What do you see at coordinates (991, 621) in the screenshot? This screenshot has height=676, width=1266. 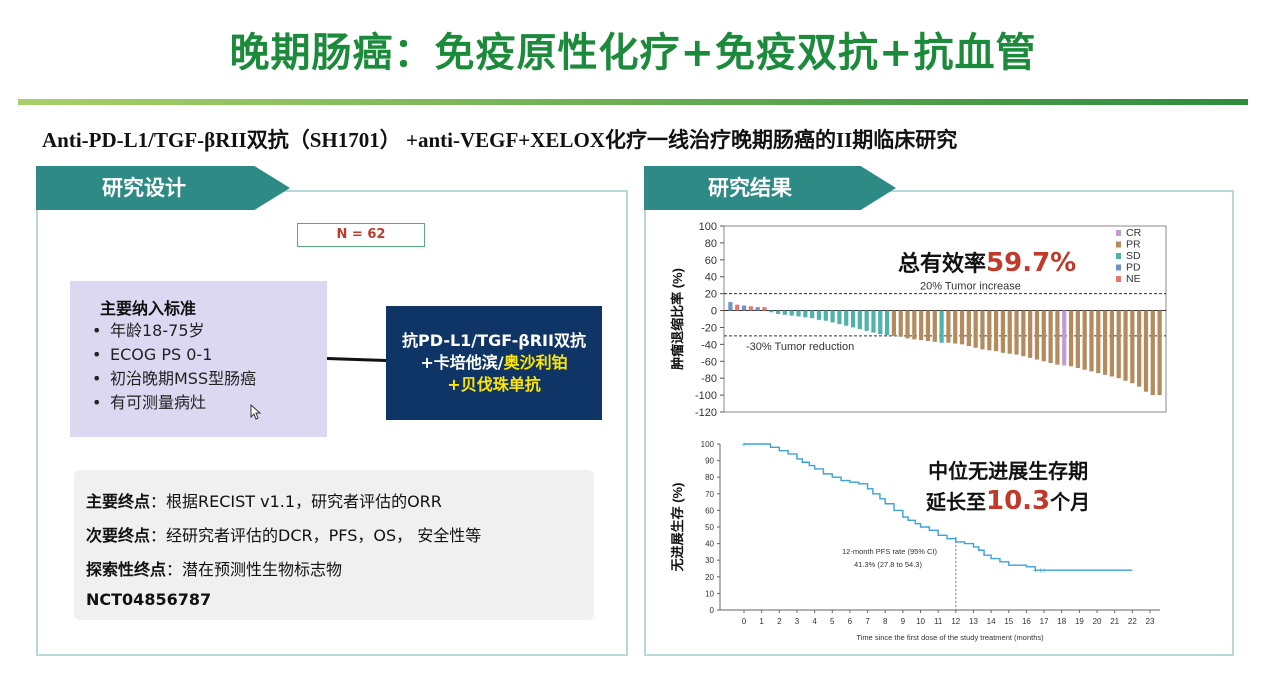 I see `km-x-tick-label: 14` at bounding box center [991, 621].